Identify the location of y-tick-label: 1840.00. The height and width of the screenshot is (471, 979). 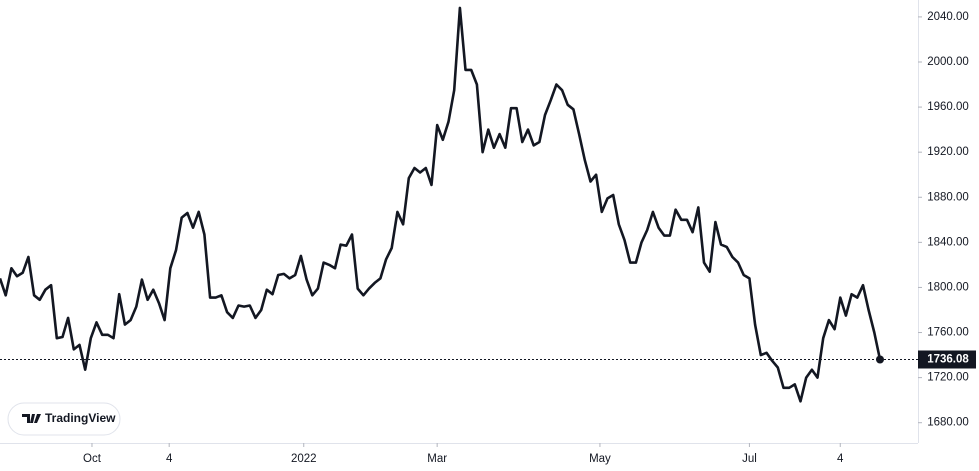
(948, 242).